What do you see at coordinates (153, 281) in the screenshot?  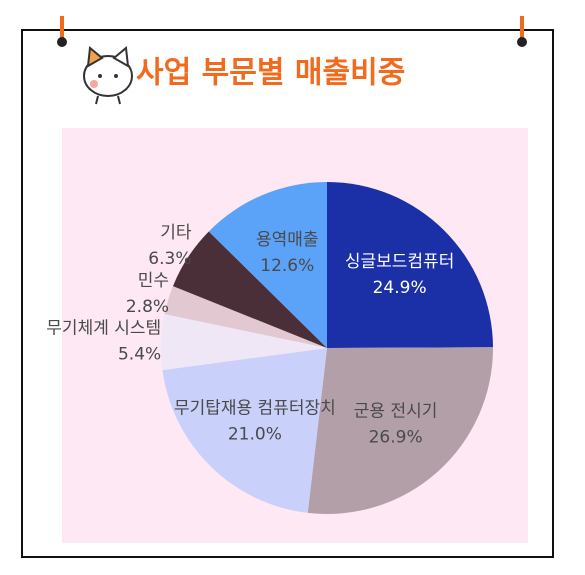 I see `slice-label: 민수` at bounding box center [153, 281].